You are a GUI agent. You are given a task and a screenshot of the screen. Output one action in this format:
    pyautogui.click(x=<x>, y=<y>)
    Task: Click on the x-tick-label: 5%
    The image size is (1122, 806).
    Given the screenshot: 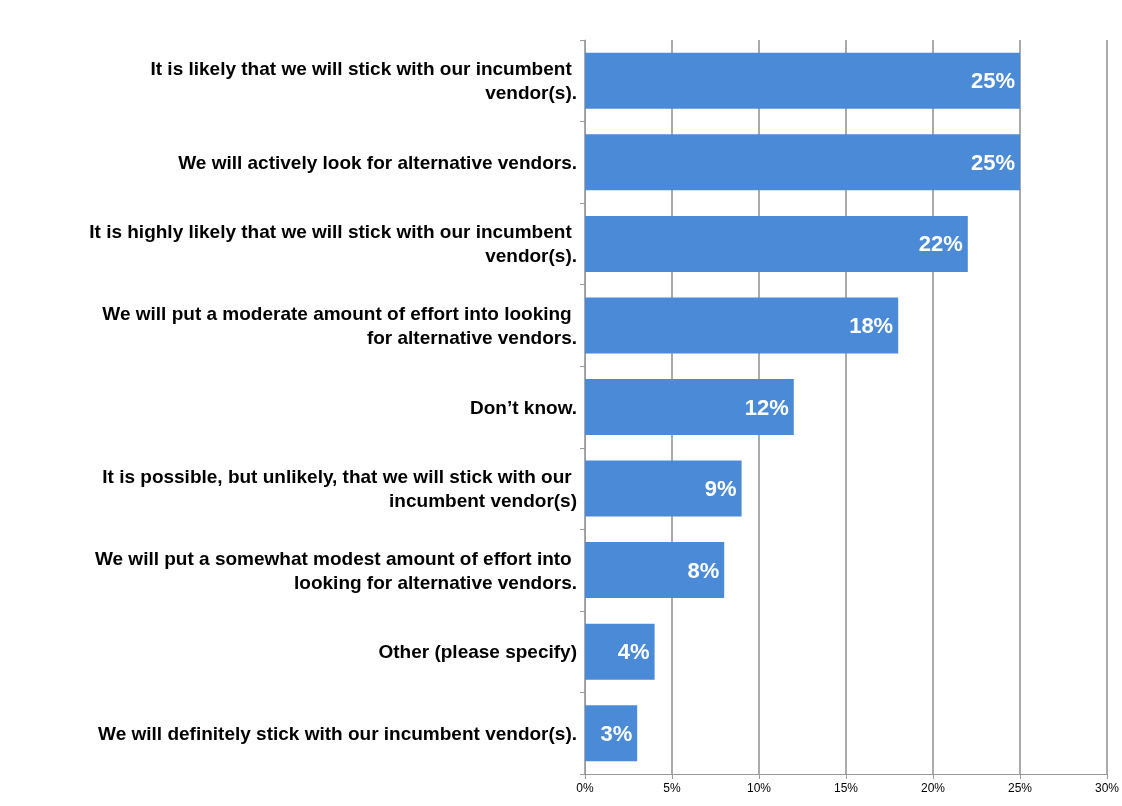 What is the action you would take?
    pyautogui.click(x=672, y=788)
    